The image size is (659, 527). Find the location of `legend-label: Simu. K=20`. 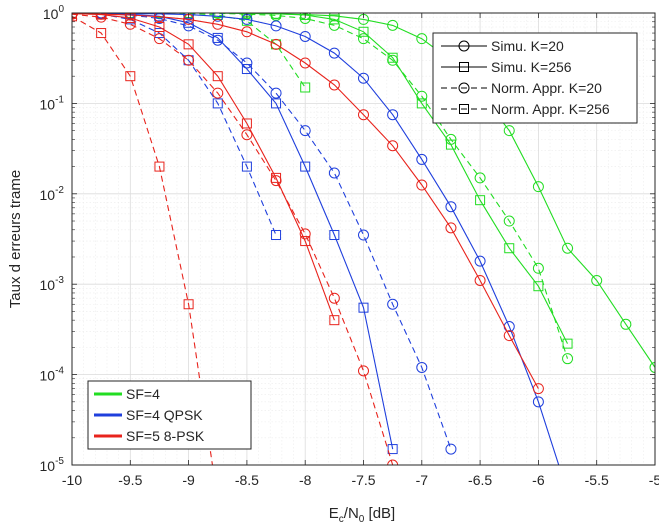

legend-label: Simu. K=20 is located at coordinates (527, 46).